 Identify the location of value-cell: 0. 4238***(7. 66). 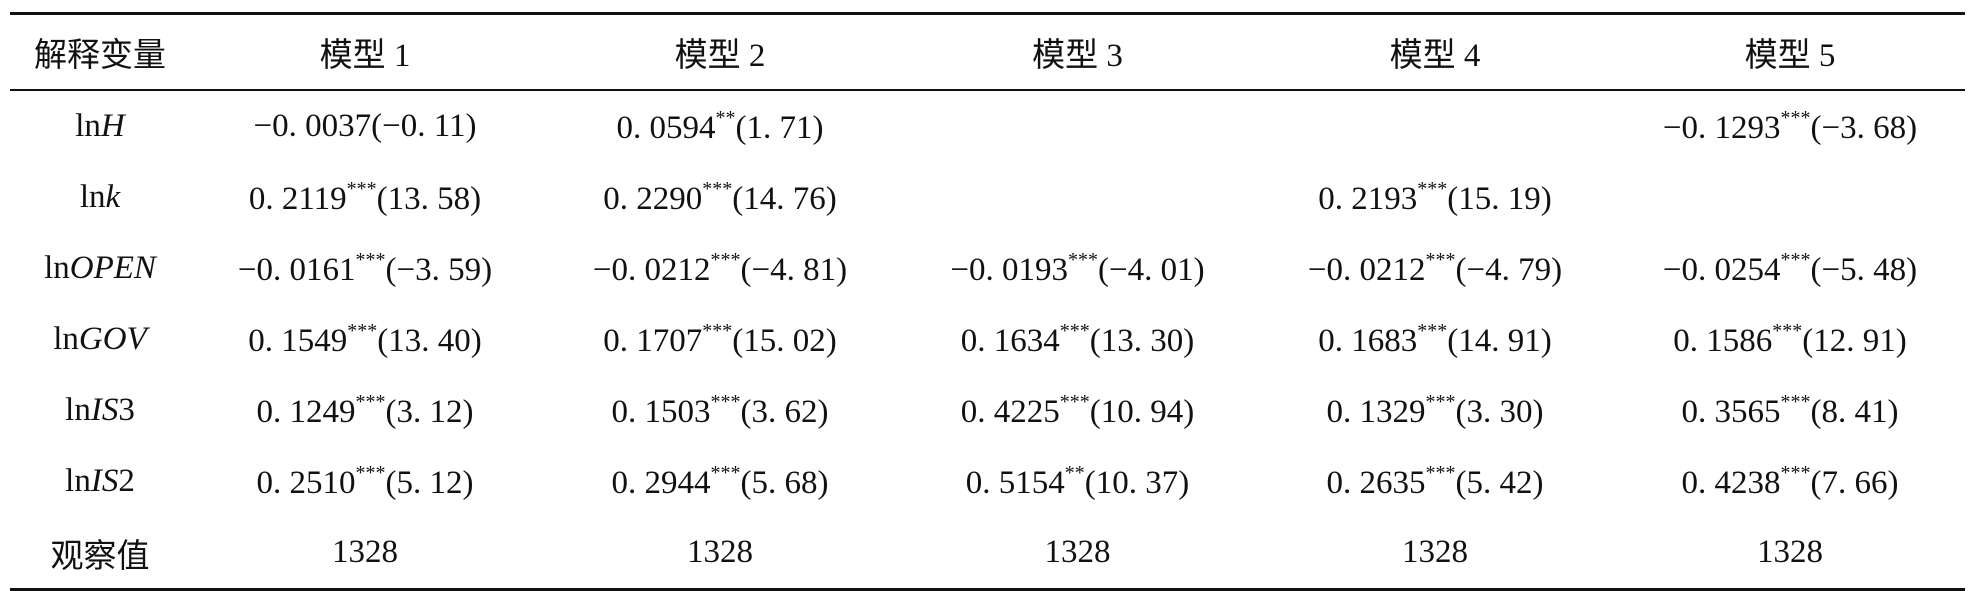
(1790, 481).